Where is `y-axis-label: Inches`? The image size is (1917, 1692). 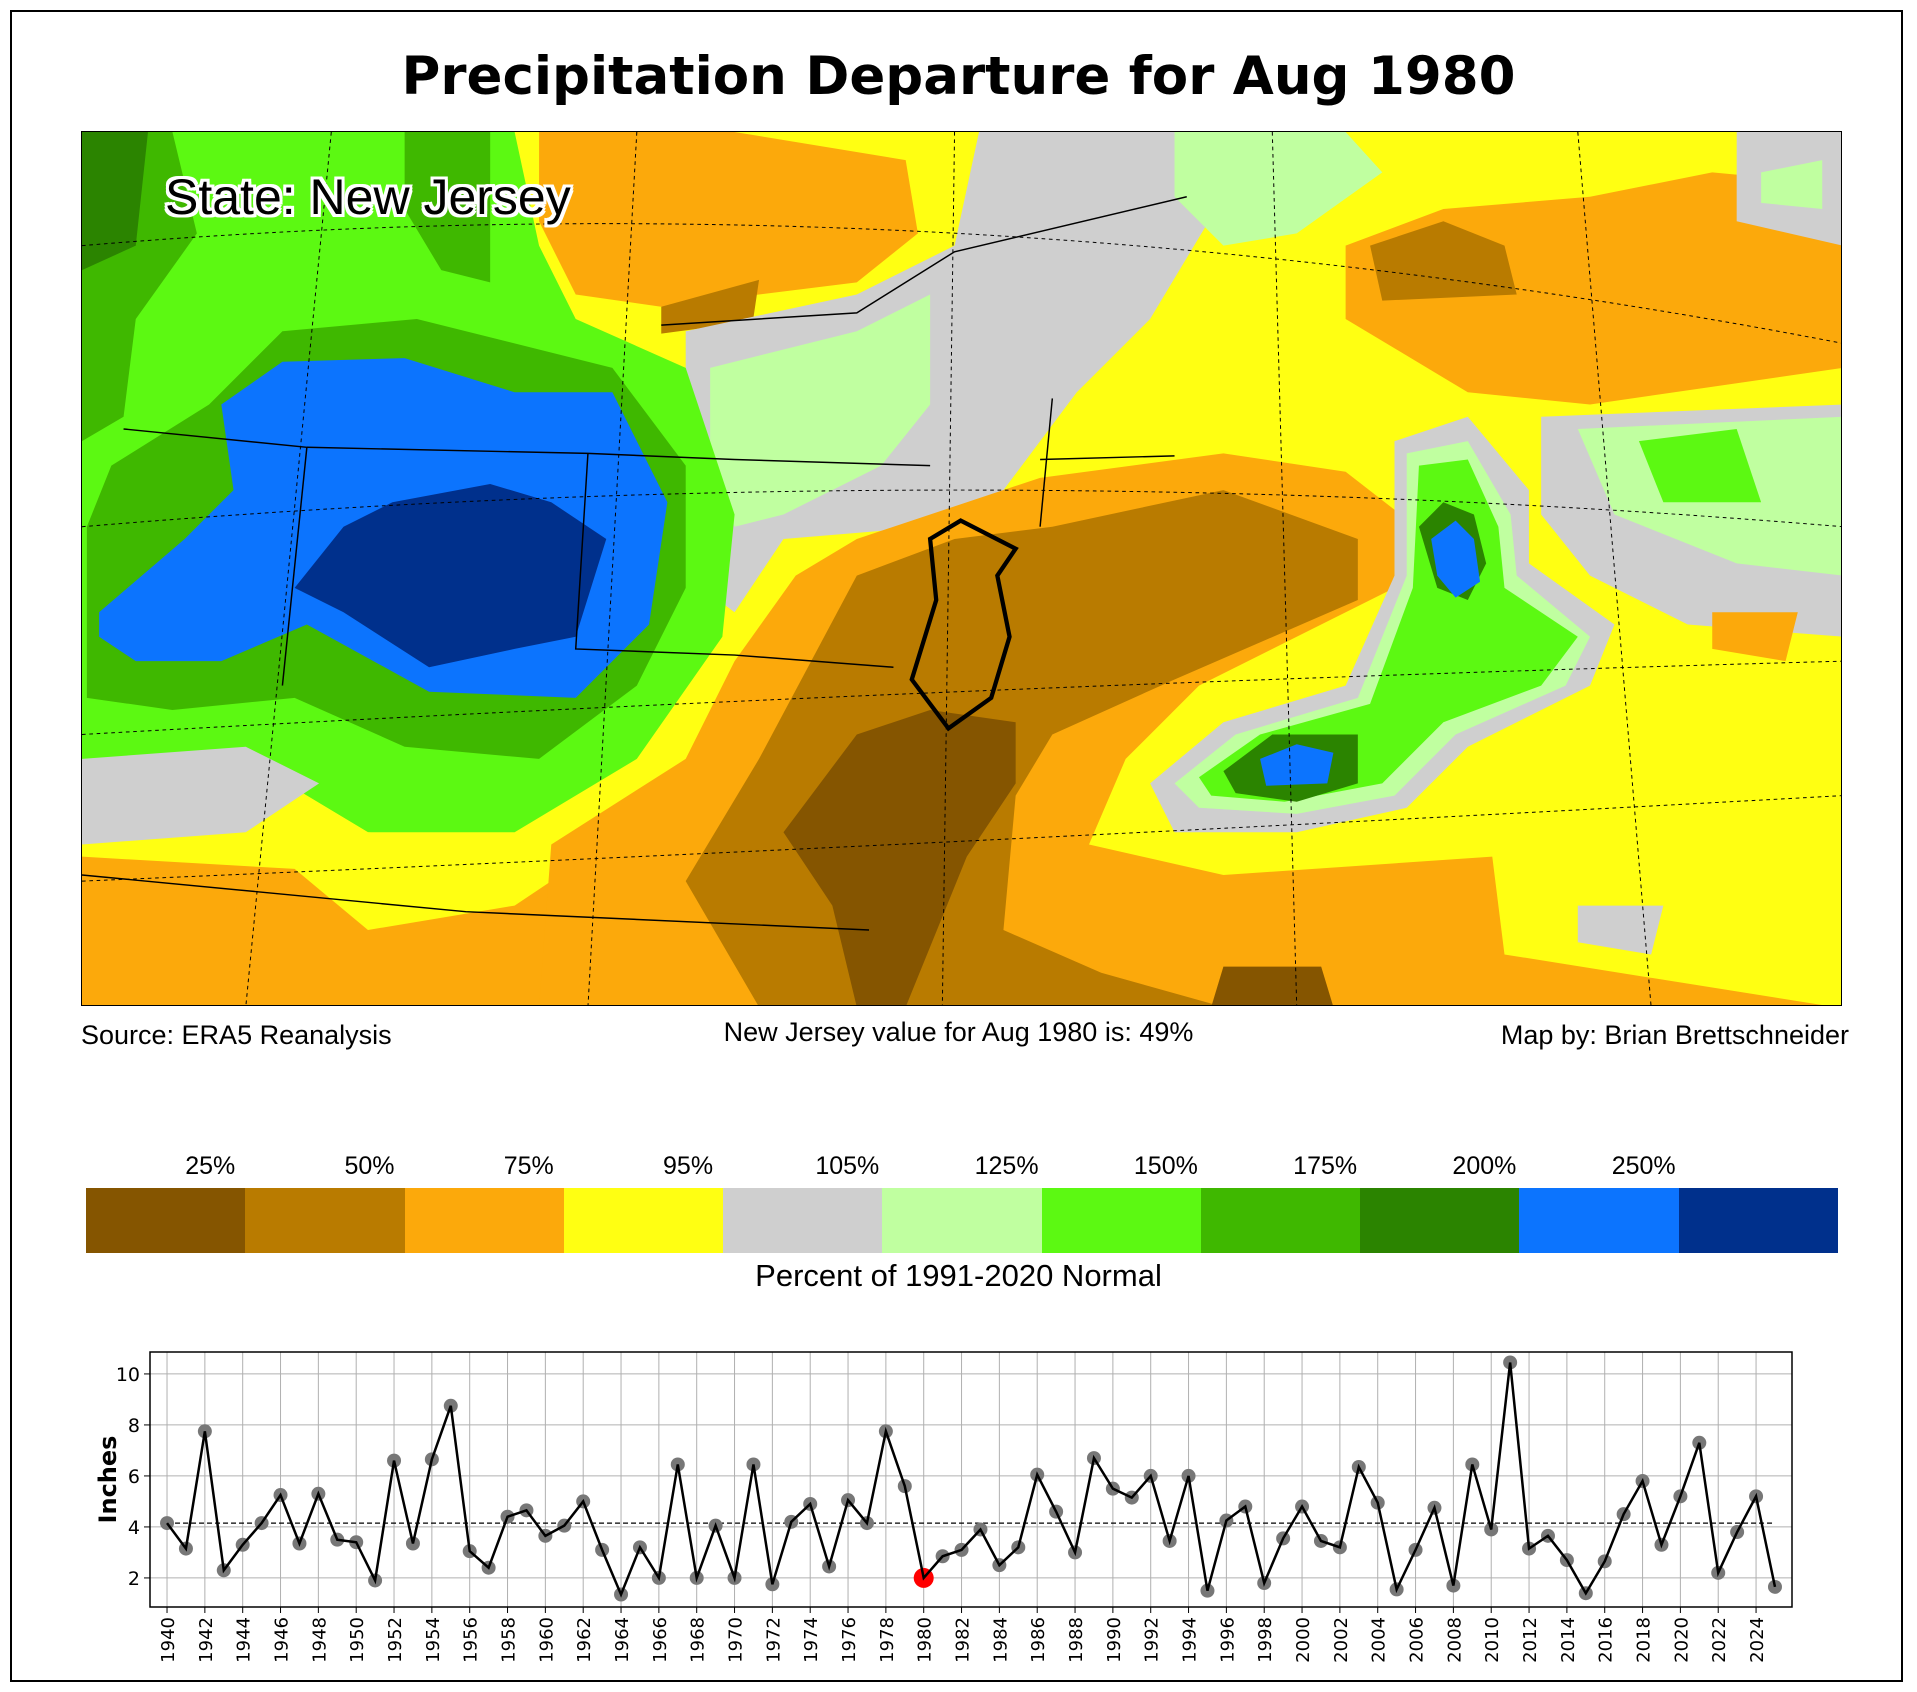 y-axis-label: Inches is located at coordinates (108, 1480).